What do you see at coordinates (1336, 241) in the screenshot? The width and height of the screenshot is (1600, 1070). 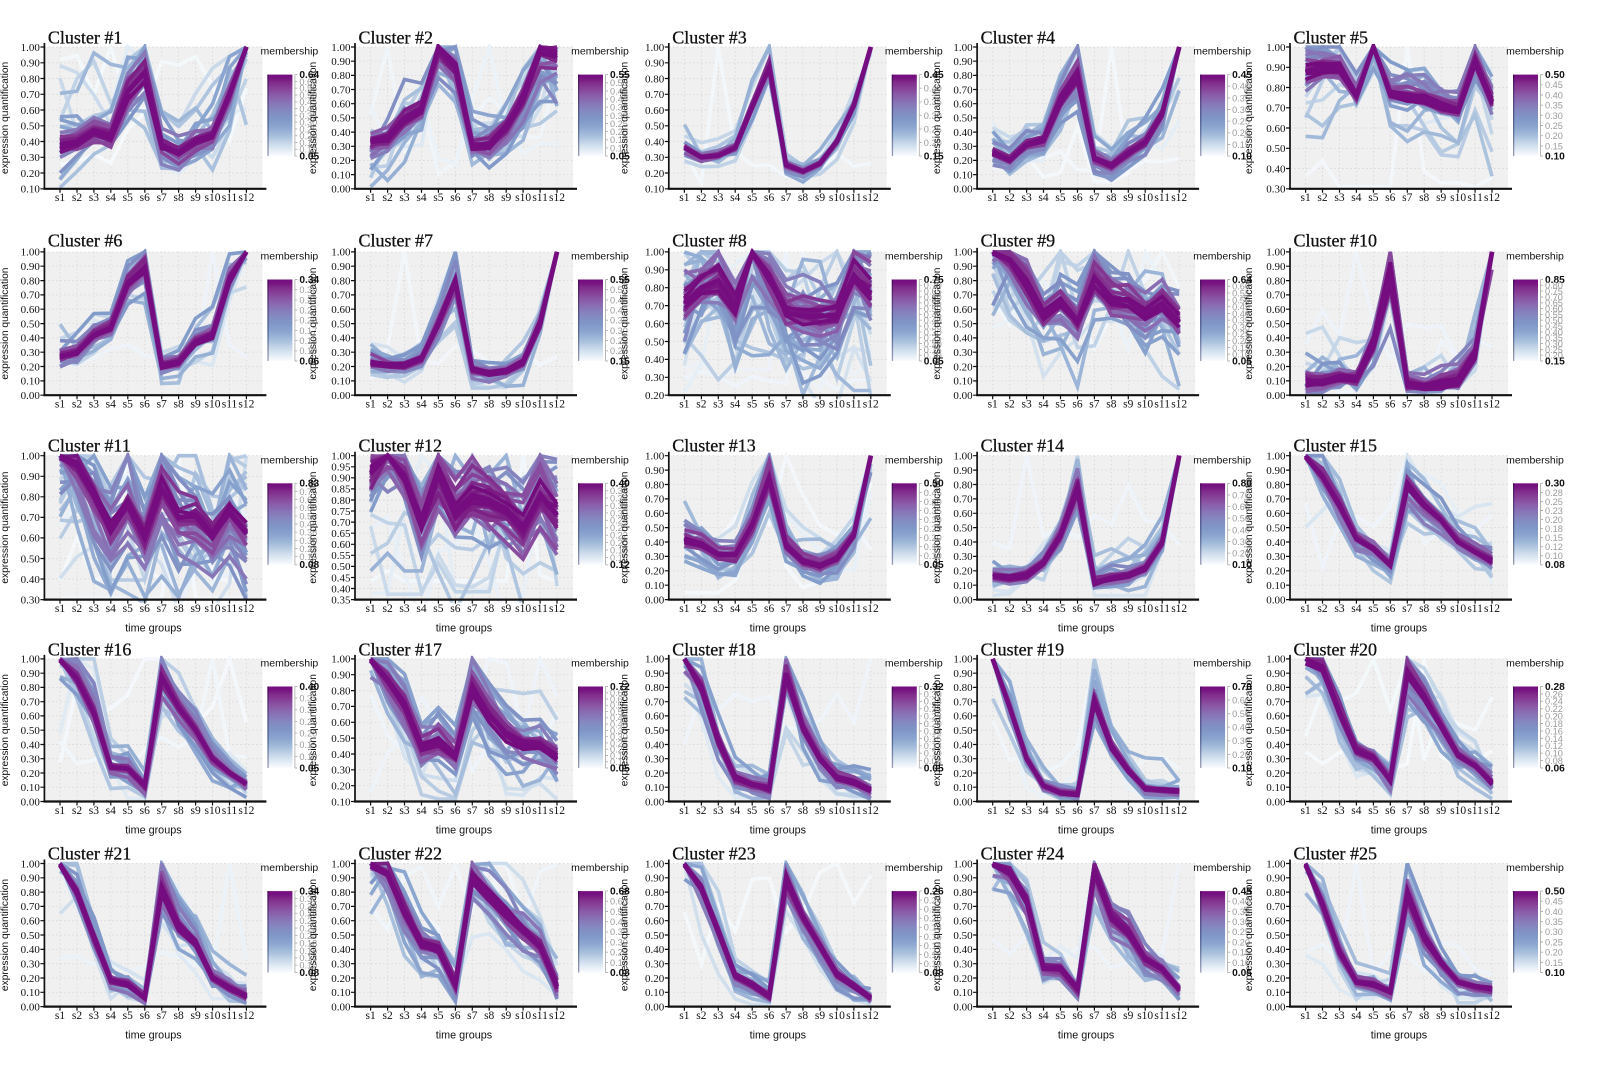 I see `svg-text: Cluster #10` at bounding box center [1336, 241].